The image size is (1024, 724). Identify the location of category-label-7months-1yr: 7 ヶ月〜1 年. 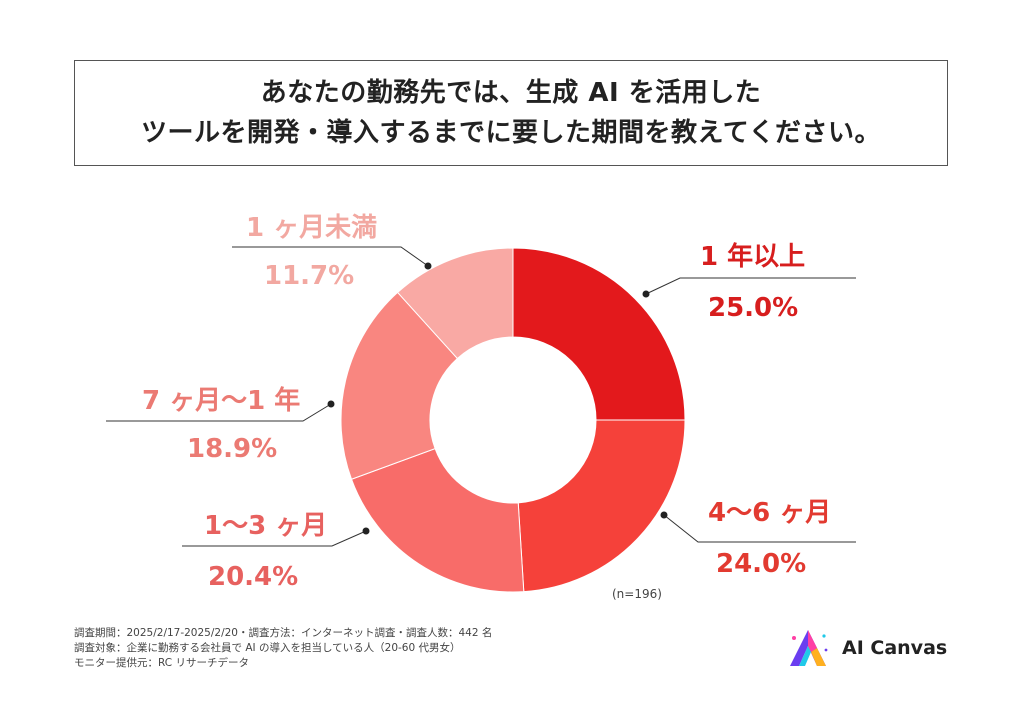
(221, 401).